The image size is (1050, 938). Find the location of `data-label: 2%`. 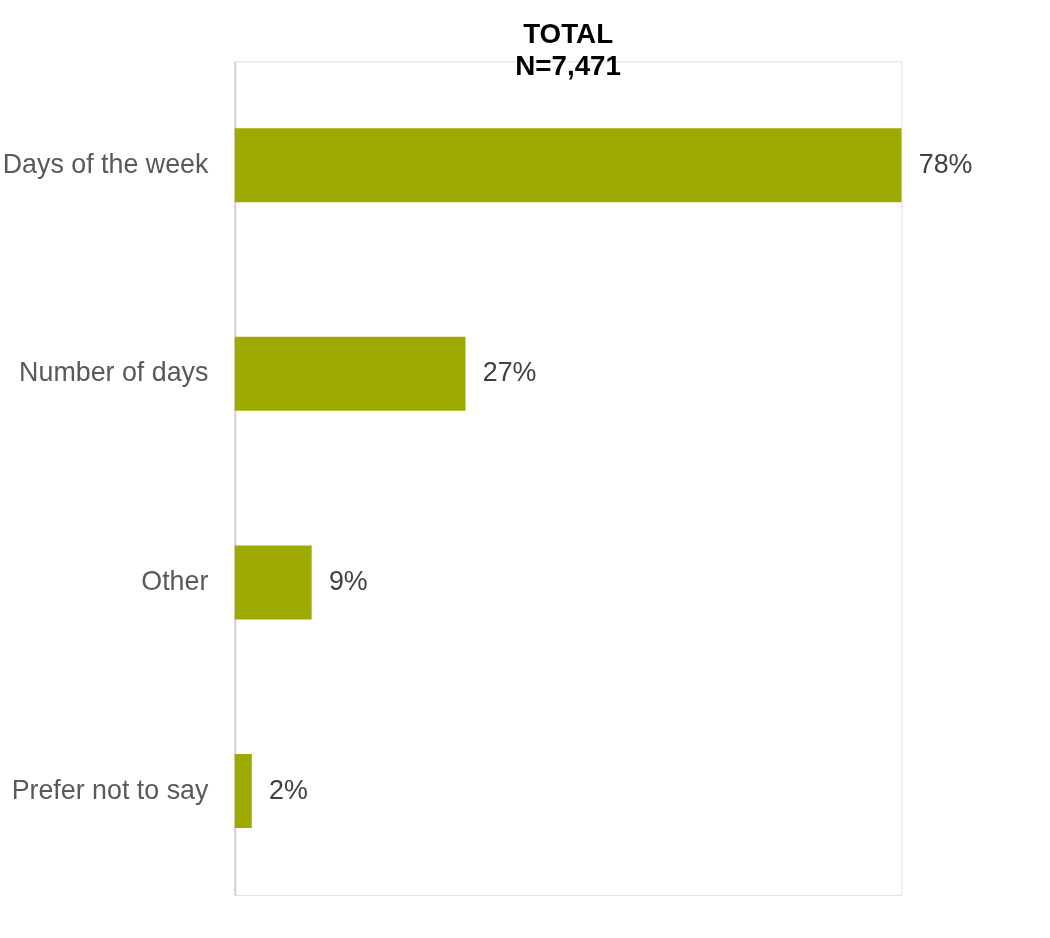

data-label: 2% is located at coordinates (288, 789).